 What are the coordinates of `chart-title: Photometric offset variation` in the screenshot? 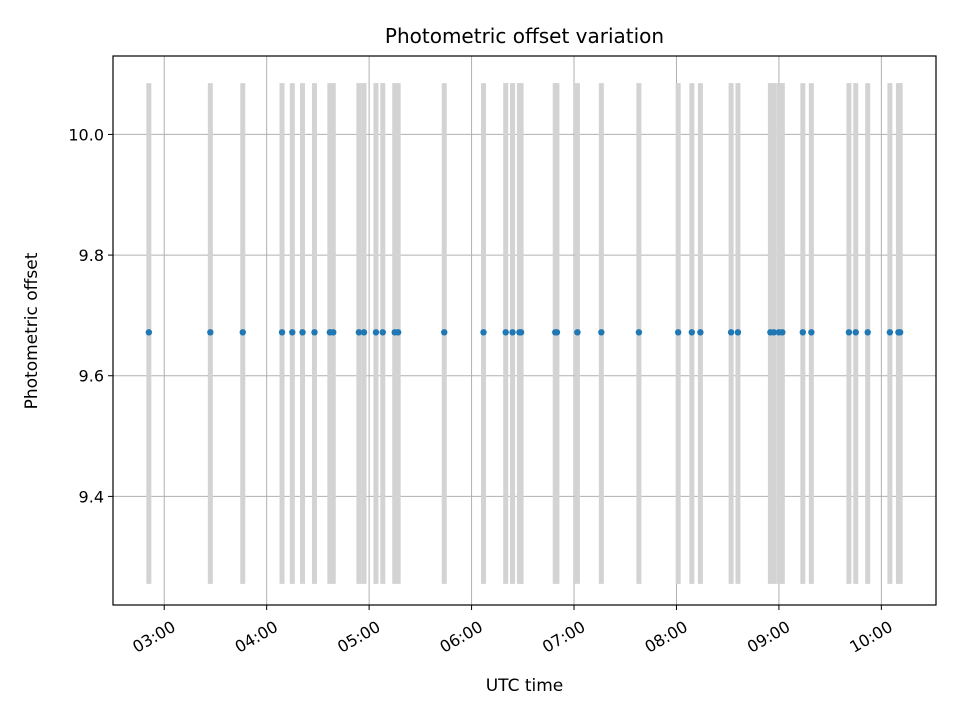 It's located at (524, 36).